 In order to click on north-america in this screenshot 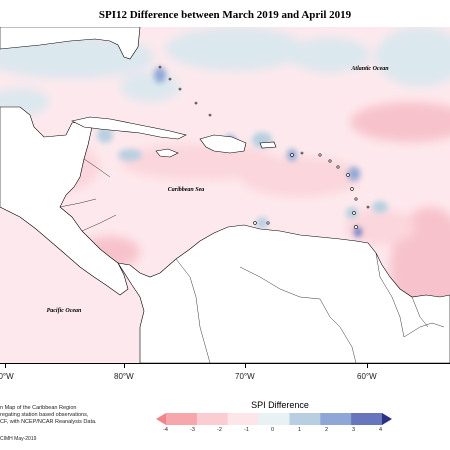, I will do `click(70, 43)`.